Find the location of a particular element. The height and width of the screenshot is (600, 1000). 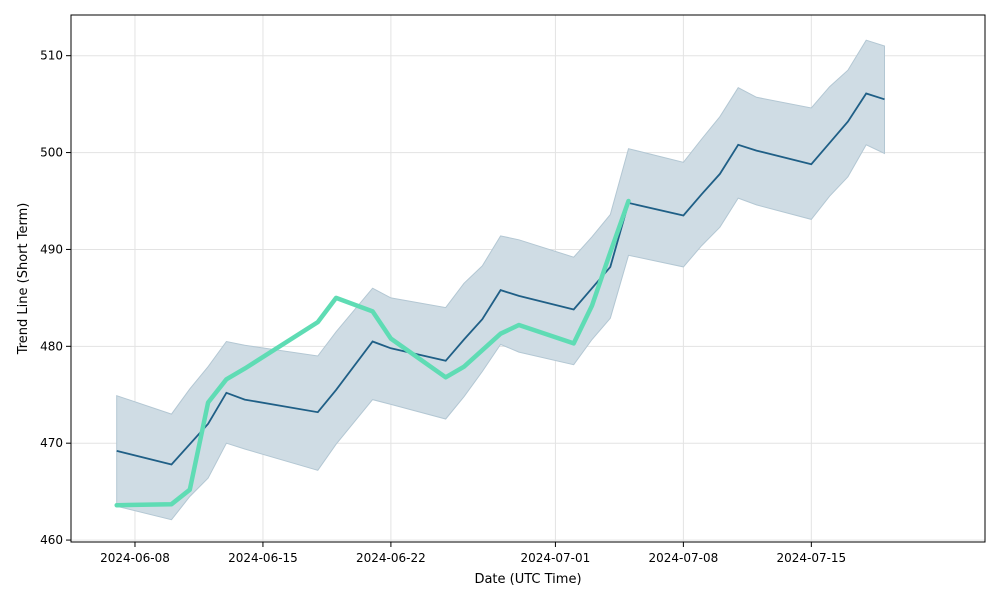

x-tick-label: 2024-06-22 is located at coordinates (391, 558).